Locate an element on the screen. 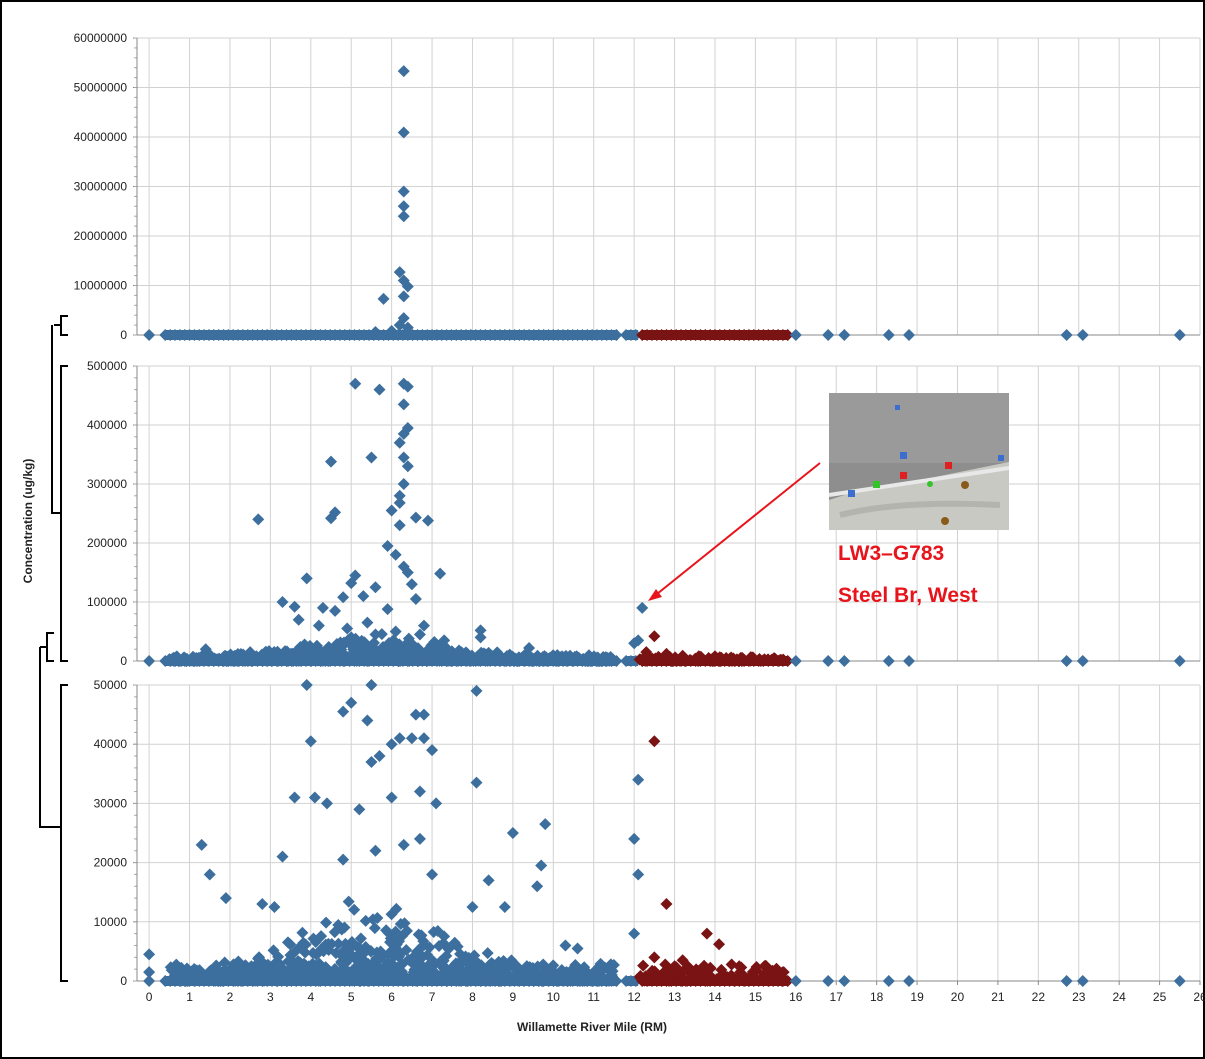 The image size is (1205, 1059). bracket-bottom is located at coordinates (53, 814).